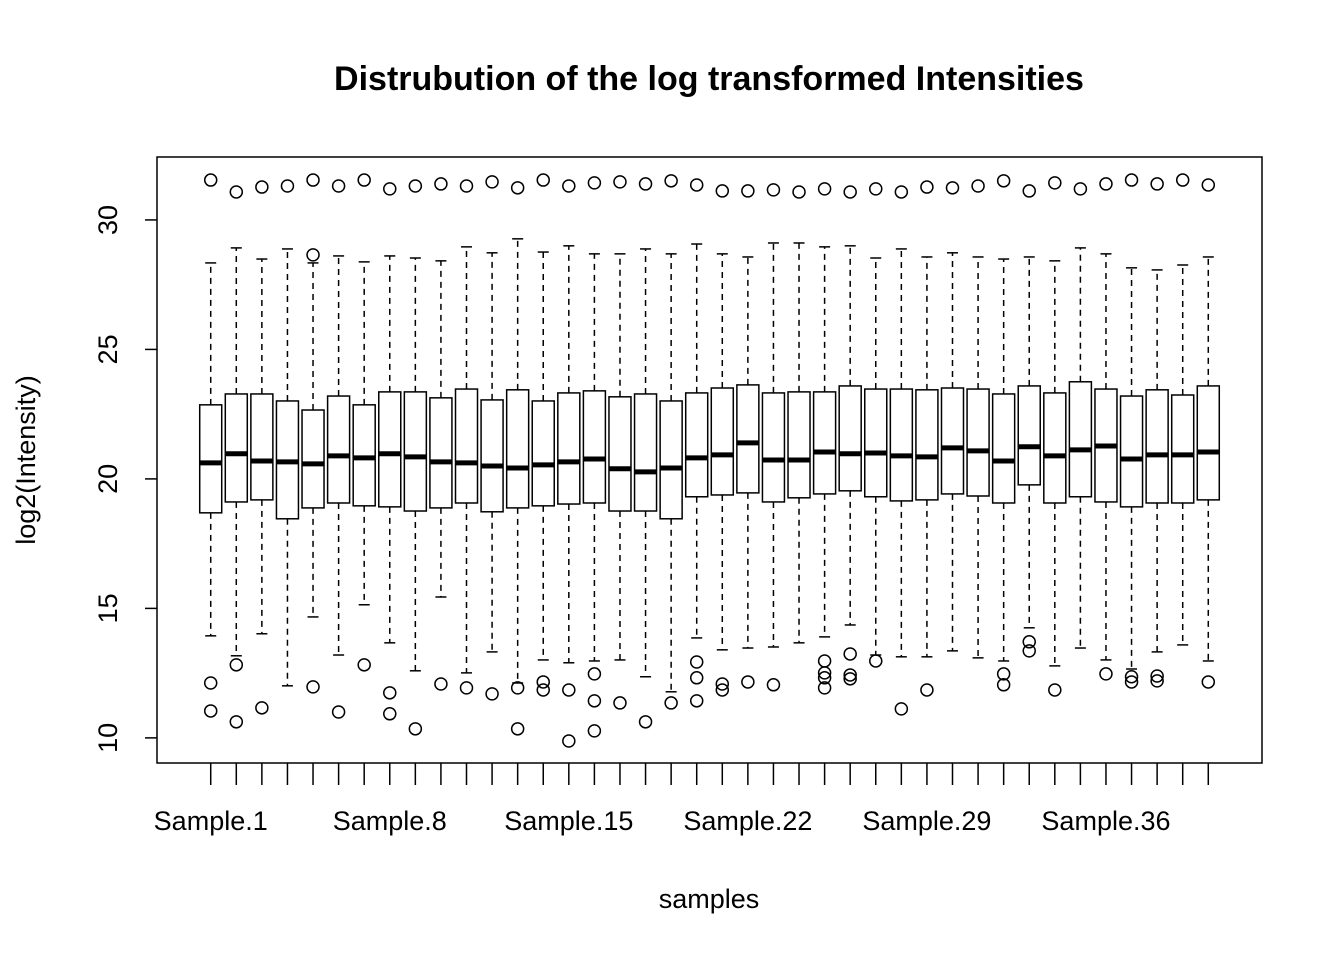 The height and width of the screenshot is (960, 1344). I want to click on x-tick-label: Sample.29, so click(926, 821).